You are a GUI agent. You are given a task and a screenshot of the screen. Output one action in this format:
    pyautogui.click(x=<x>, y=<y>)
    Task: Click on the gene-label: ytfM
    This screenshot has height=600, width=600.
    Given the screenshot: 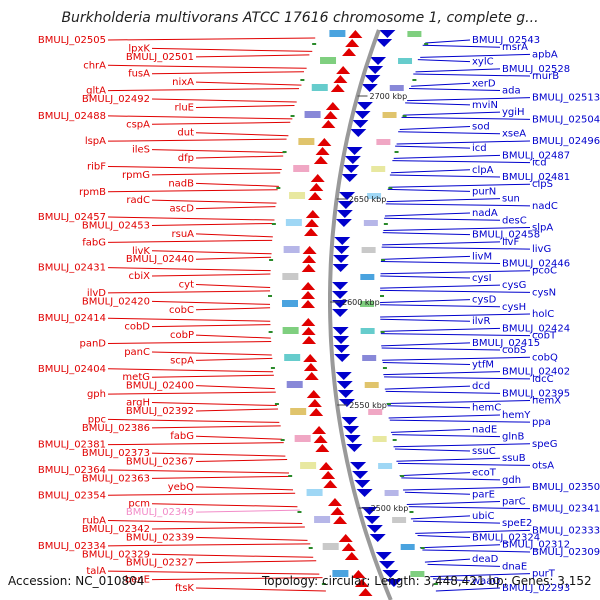 What is the action you would take?
    pyautogui.click(x=483, y=364)
    